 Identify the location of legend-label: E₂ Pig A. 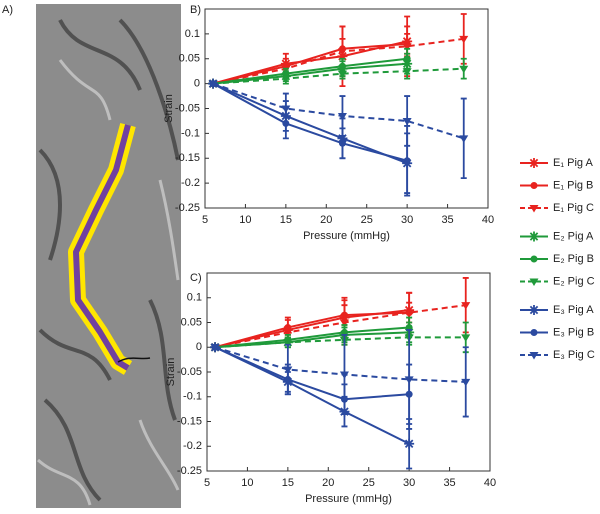
(573, 236).